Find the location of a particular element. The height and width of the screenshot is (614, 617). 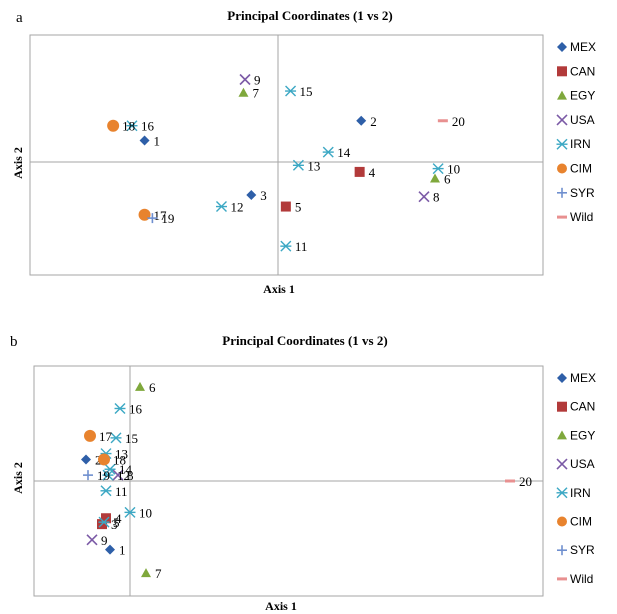

legend-label-cim: CIM is located at coordinates (581, 169).